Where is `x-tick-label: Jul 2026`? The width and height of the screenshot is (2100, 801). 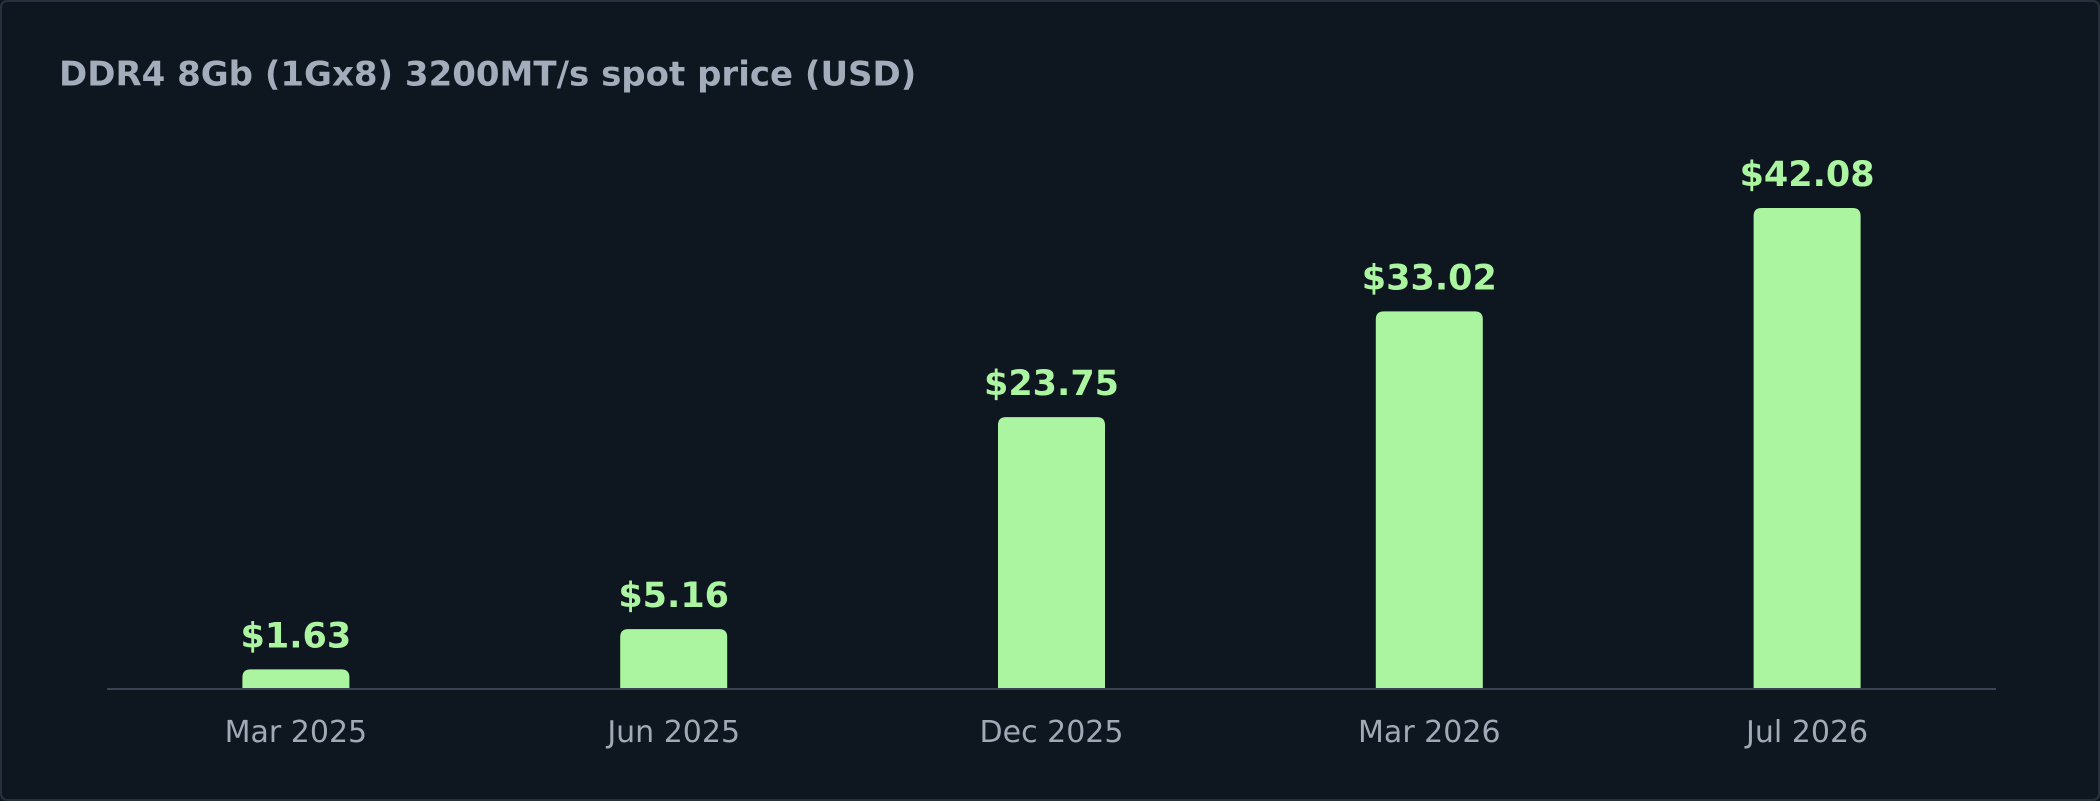
x-tick-label: Jul 2026 is located at coordinates (1806, 732).